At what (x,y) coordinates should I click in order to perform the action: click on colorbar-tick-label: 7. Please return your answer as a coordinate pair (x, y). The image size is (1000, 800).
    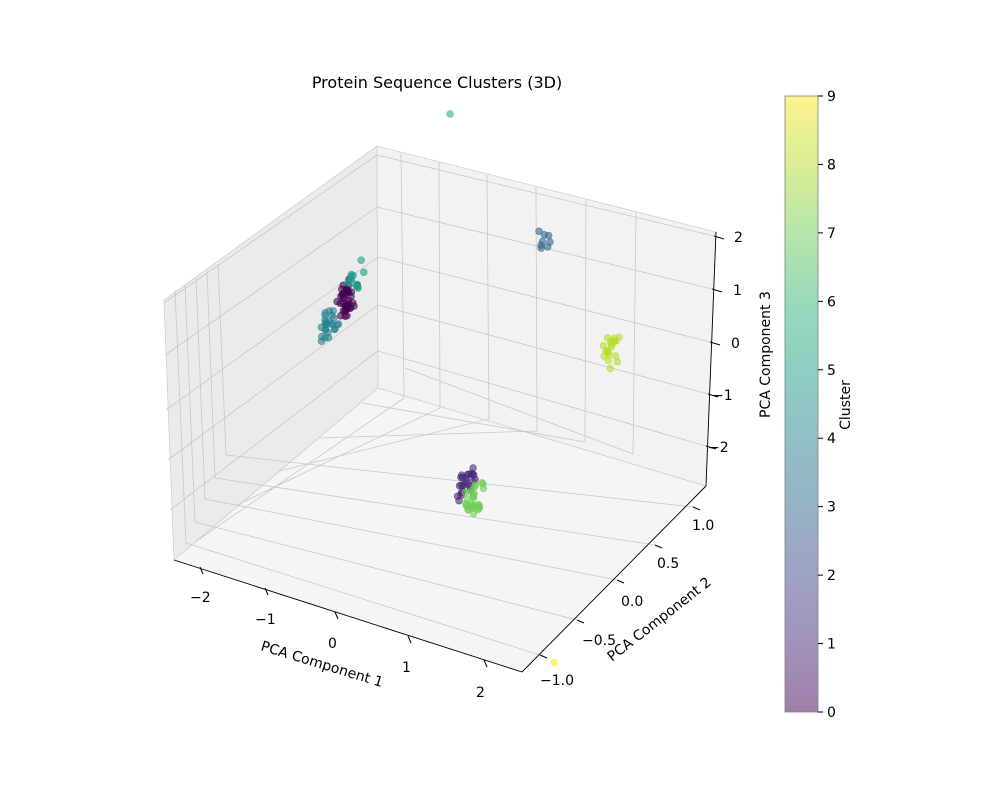
    Looking at the image, I should click on (831, 234).